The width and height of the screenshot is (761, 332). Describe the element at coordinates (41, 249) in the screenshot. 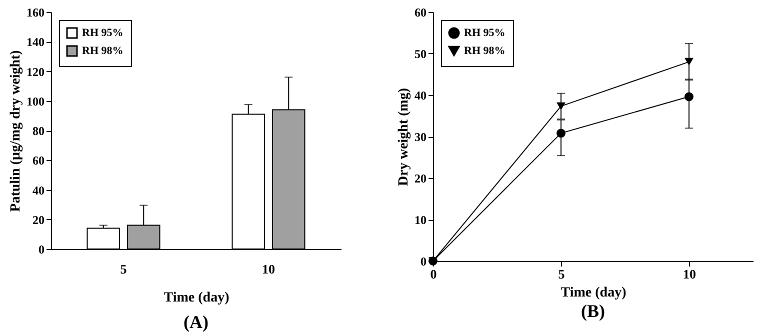

I see `y-tick-label: 0` at that location.